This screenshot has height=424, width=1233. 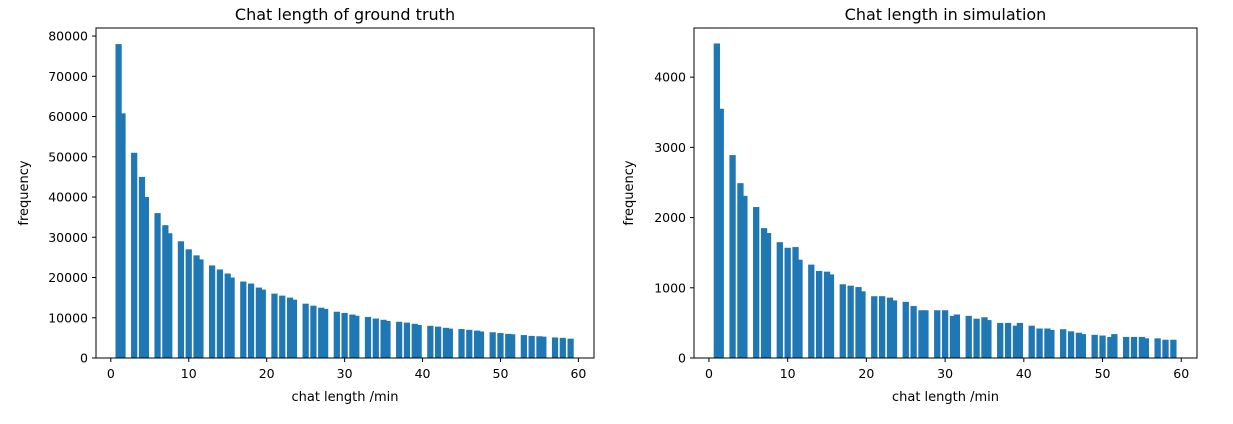 I want to click on y-tick-label: 10000, so click(x=68, y=317).